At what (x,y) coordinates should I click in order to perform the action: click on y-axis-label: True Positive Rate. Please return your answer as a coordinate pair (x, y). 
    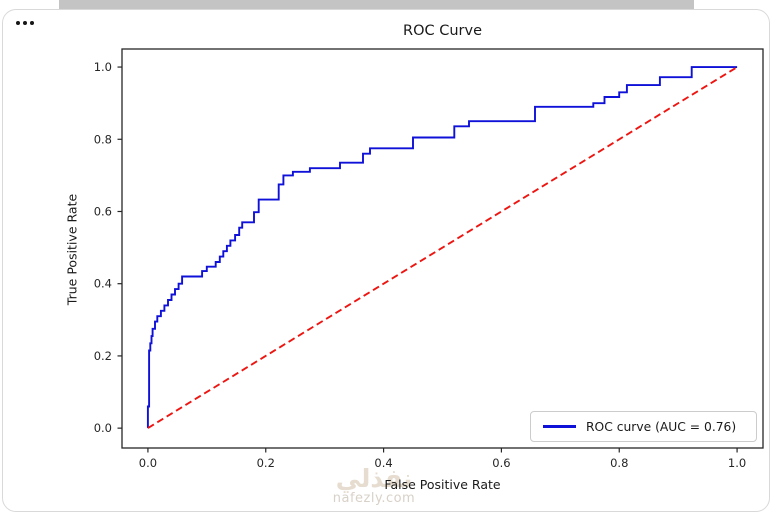
    Looking at the image, I should click on (72, 249).